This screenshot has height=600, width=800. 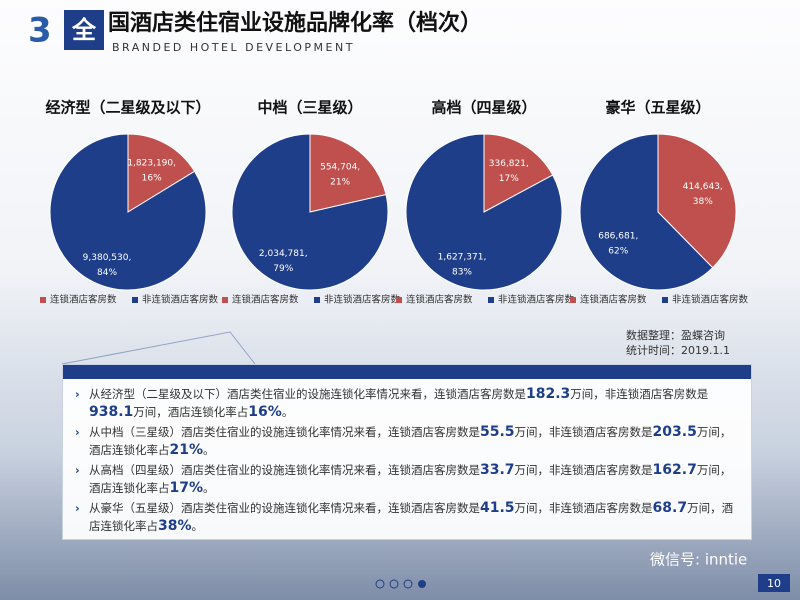 I want to click on bullet-number: 41.5, so click(x=497, y=508).